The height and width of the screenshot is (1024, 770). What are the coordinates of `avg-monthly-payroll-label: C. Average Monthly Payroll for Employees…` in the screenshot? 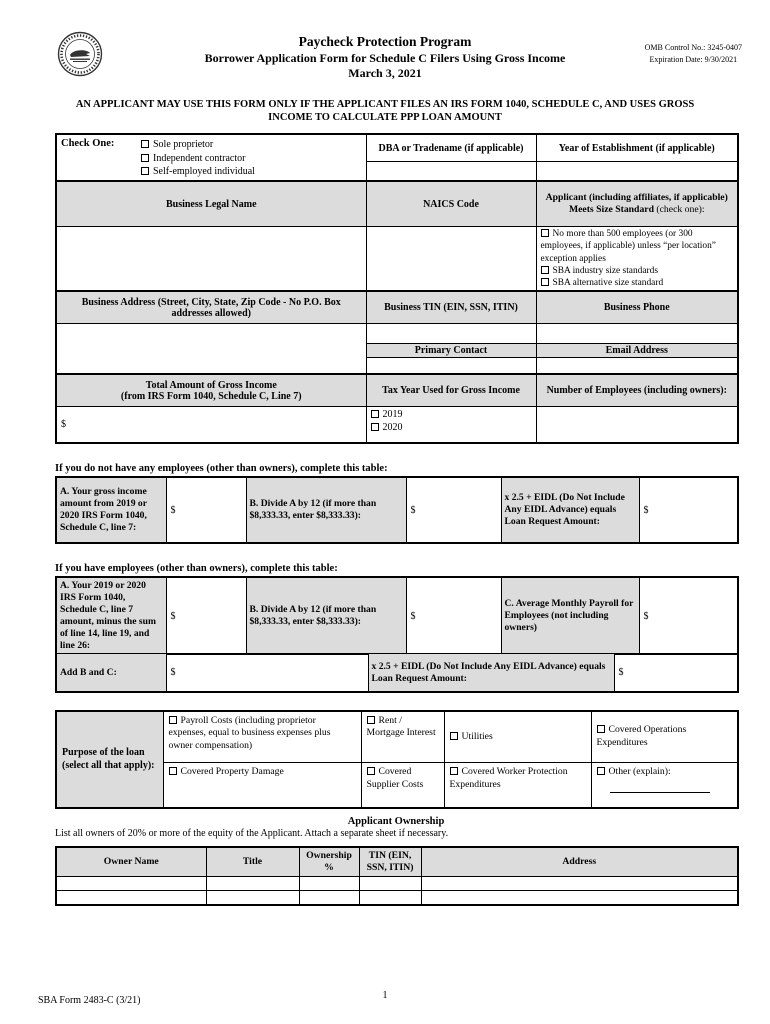 It's located at (570, 616).